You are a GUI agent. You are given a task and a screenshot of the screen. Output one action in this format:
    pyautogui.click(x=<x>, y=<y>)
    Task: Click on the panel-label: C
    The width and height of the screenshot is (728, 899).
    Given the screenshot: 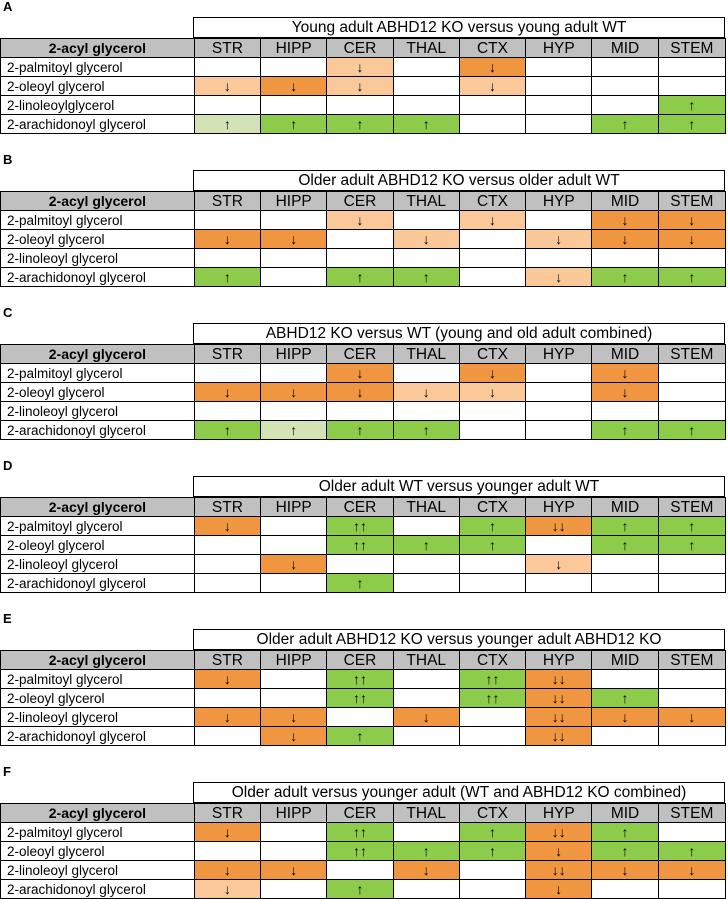 What is the action you would take?
    pyautogui.click(x=8, y=312)
    